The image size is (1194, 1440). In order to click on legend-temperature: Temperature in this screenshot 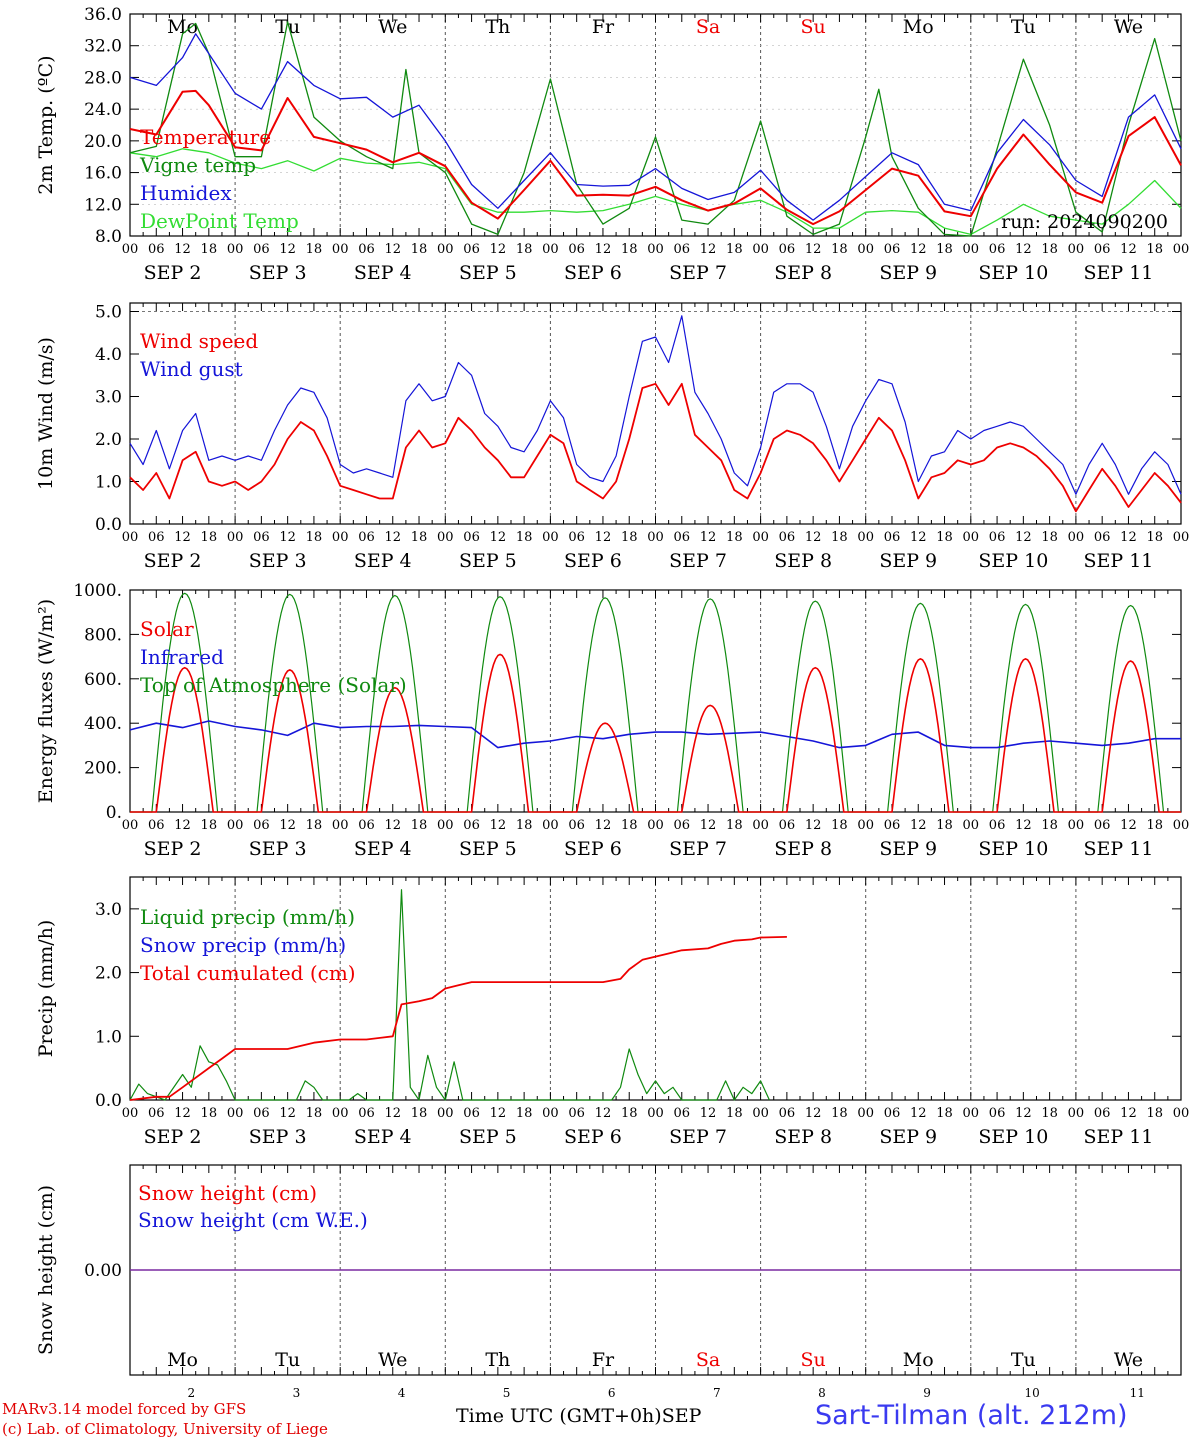, I will do `click(205, 137)`.